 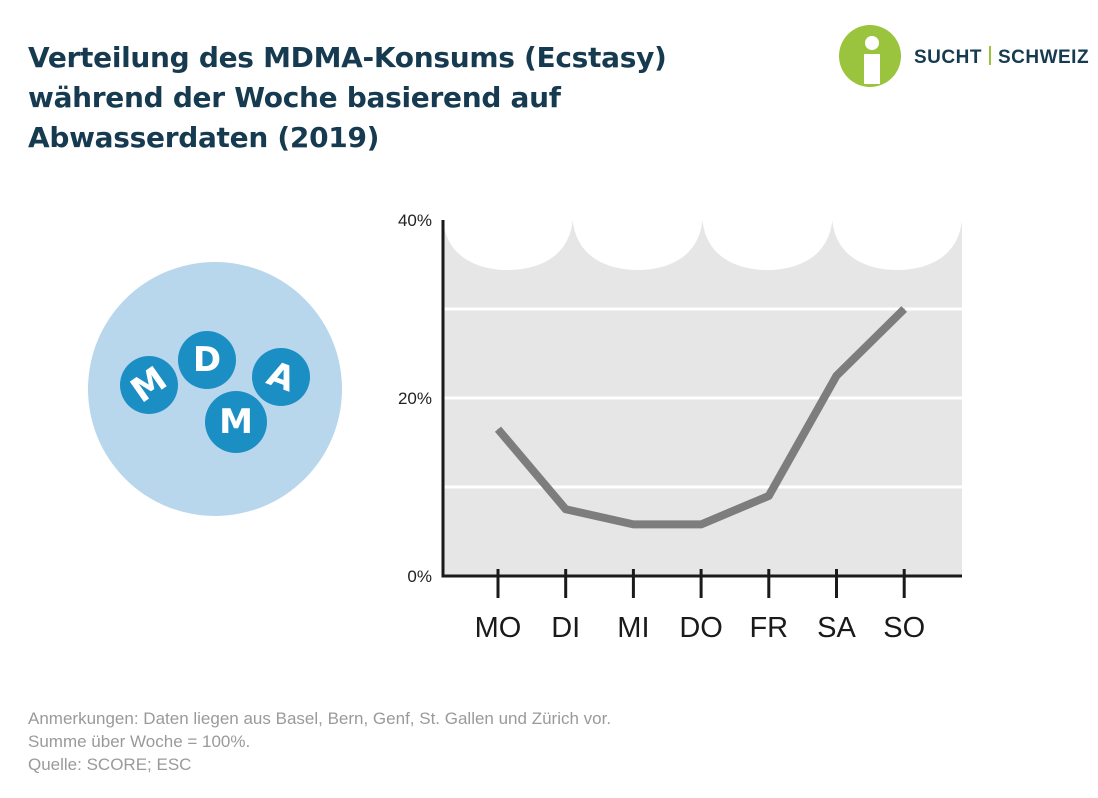 I want to click on notes-line-2: Summe über Woche = 100%., so click(x=139, y=741).